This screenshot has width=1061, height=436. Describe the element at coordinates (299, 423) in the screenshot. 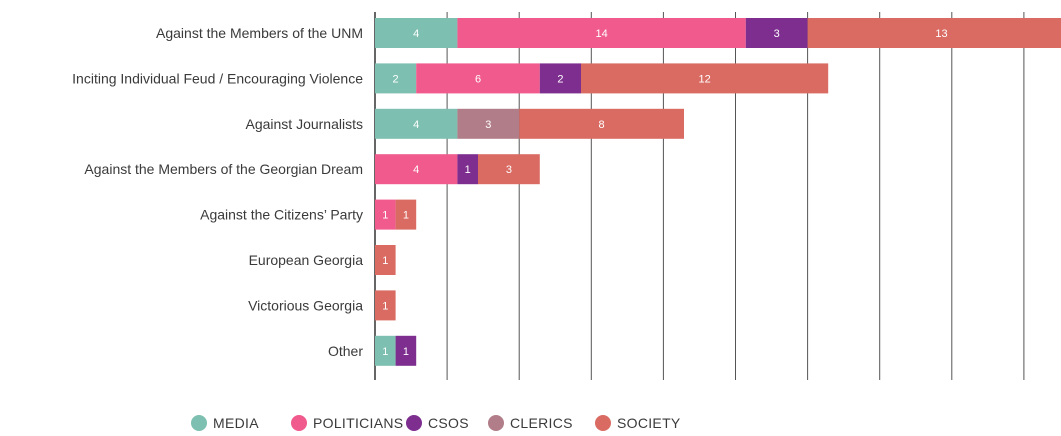

I see `legend-swatch-politicians` at that location.